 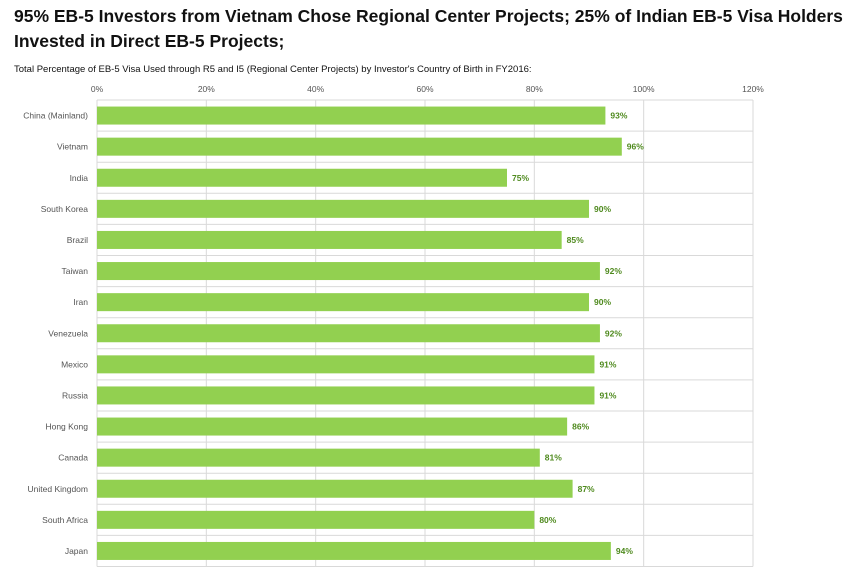 What do you see at coordinates (534, 89) in the screenshot?
I see `x-tick-label: 80%` at bounding box center [534, 89].